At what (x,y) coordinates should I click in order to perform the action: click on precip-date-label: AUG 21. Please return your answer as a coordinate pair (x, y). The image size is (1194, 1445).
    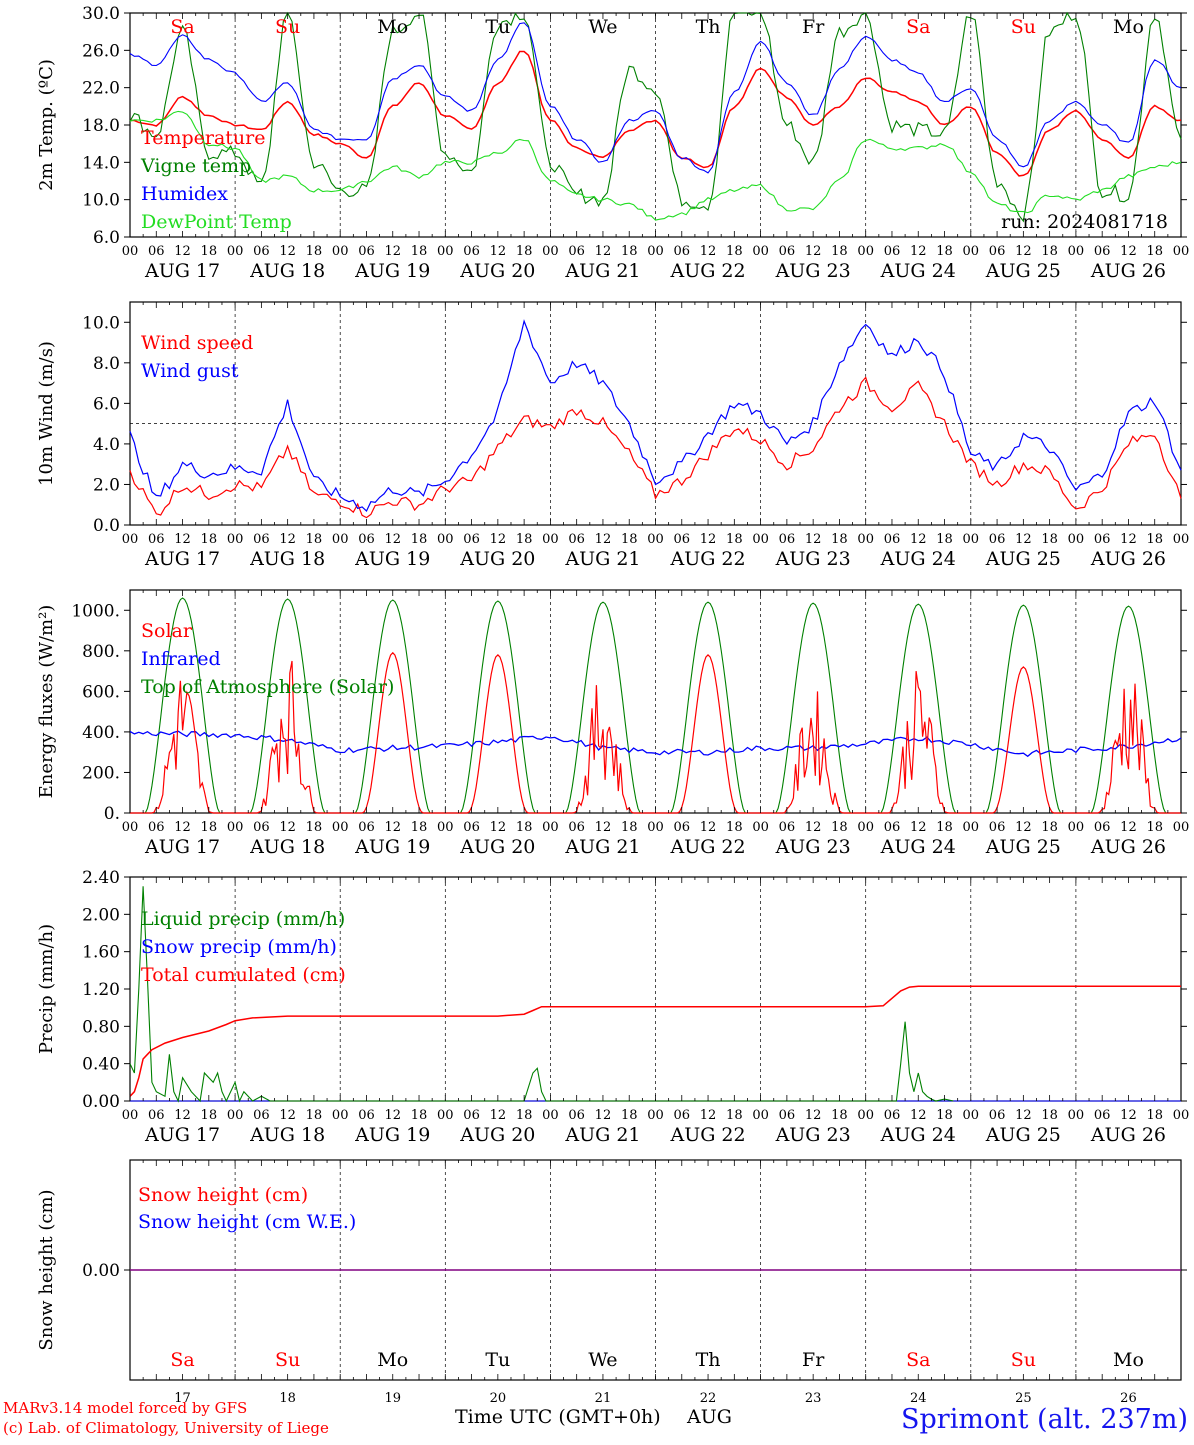
    Looking at the image, I should click on (602, 1135).